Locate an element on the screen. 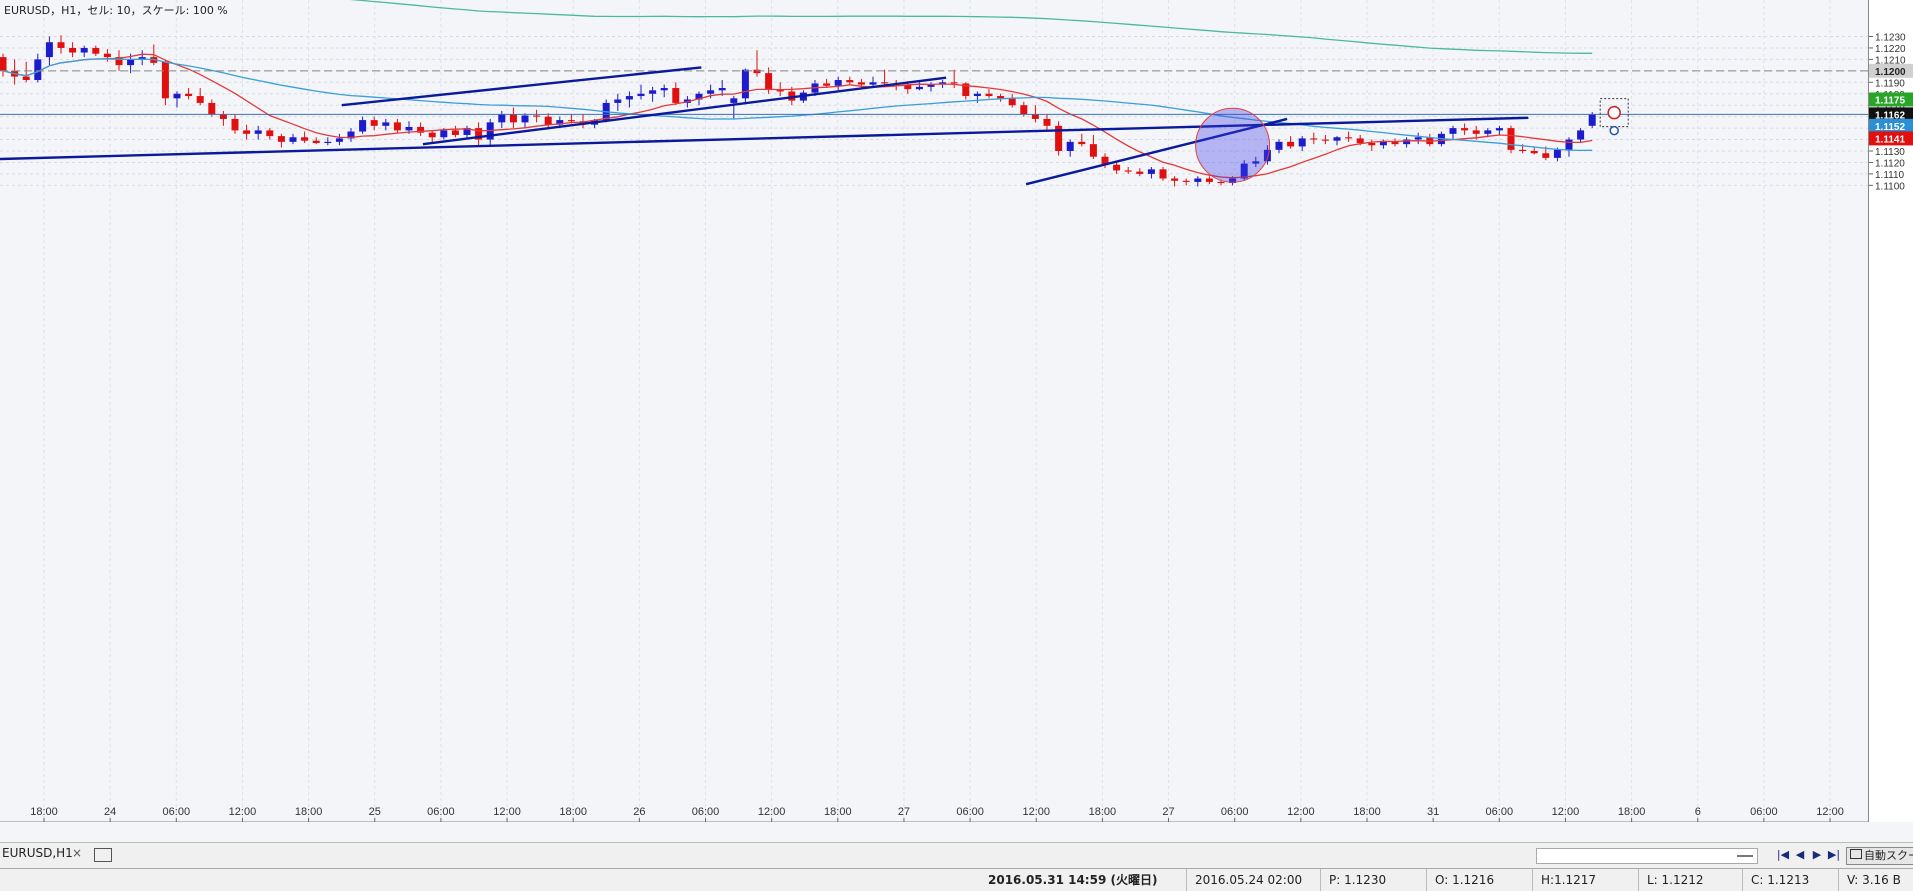 The height and width of the screenshot is (891, 1913). window-restore-icon is located at coordinates (103, 855).